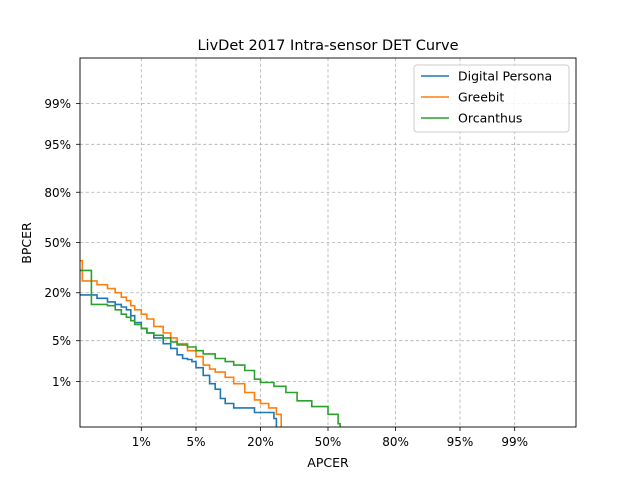  I want to click on y-tick-label: 20%, so click(57, 293).